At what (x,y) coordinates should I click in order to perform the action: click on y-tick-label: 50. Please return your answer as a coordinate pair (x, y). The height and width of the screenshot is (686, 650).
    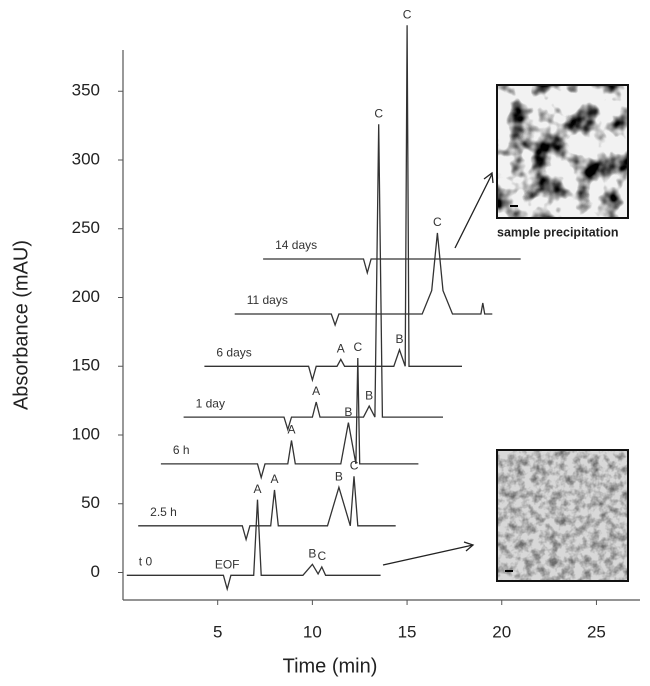
    Looking at the image, I should click on (90, 502).